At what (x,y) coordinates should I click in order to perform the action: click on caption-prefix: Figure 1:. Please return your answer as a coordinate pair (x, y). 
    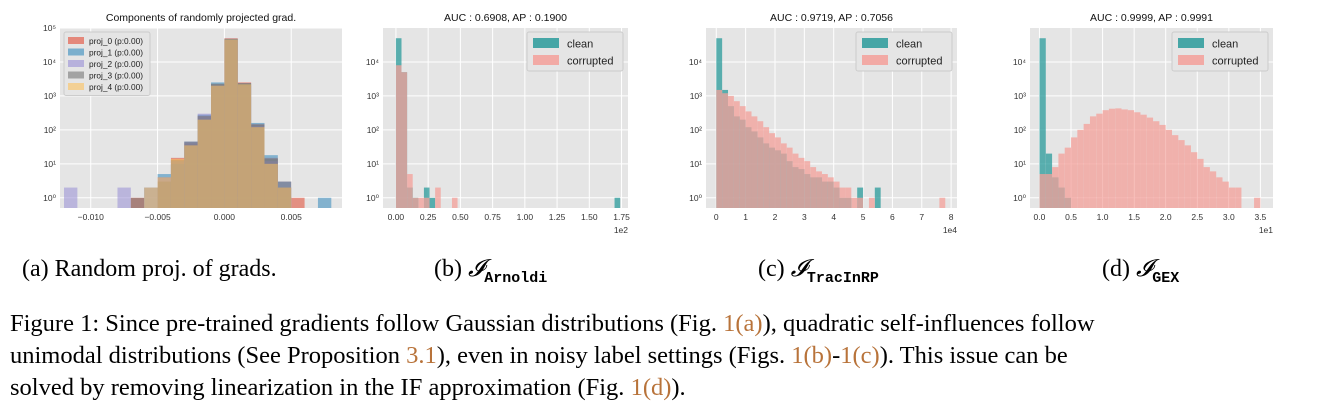
    Looking at the image, I should click on (55, 323).